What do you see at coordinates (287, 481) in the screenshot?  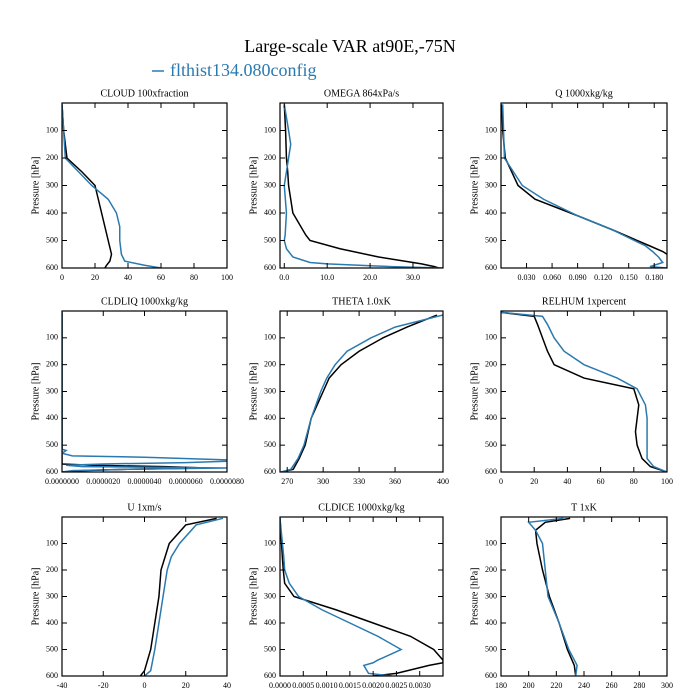 I see `x-tick-label: 270` at bounding box center [287, 481].